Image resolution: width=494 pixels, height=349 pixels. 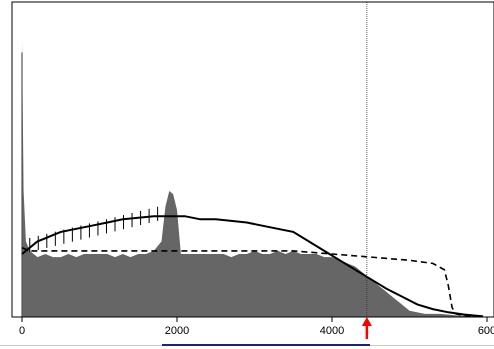 What do you see at coordinates (332, 331) in the screenshot?
I see `x-tick-label: 4000` at bounding box center [332, 331].